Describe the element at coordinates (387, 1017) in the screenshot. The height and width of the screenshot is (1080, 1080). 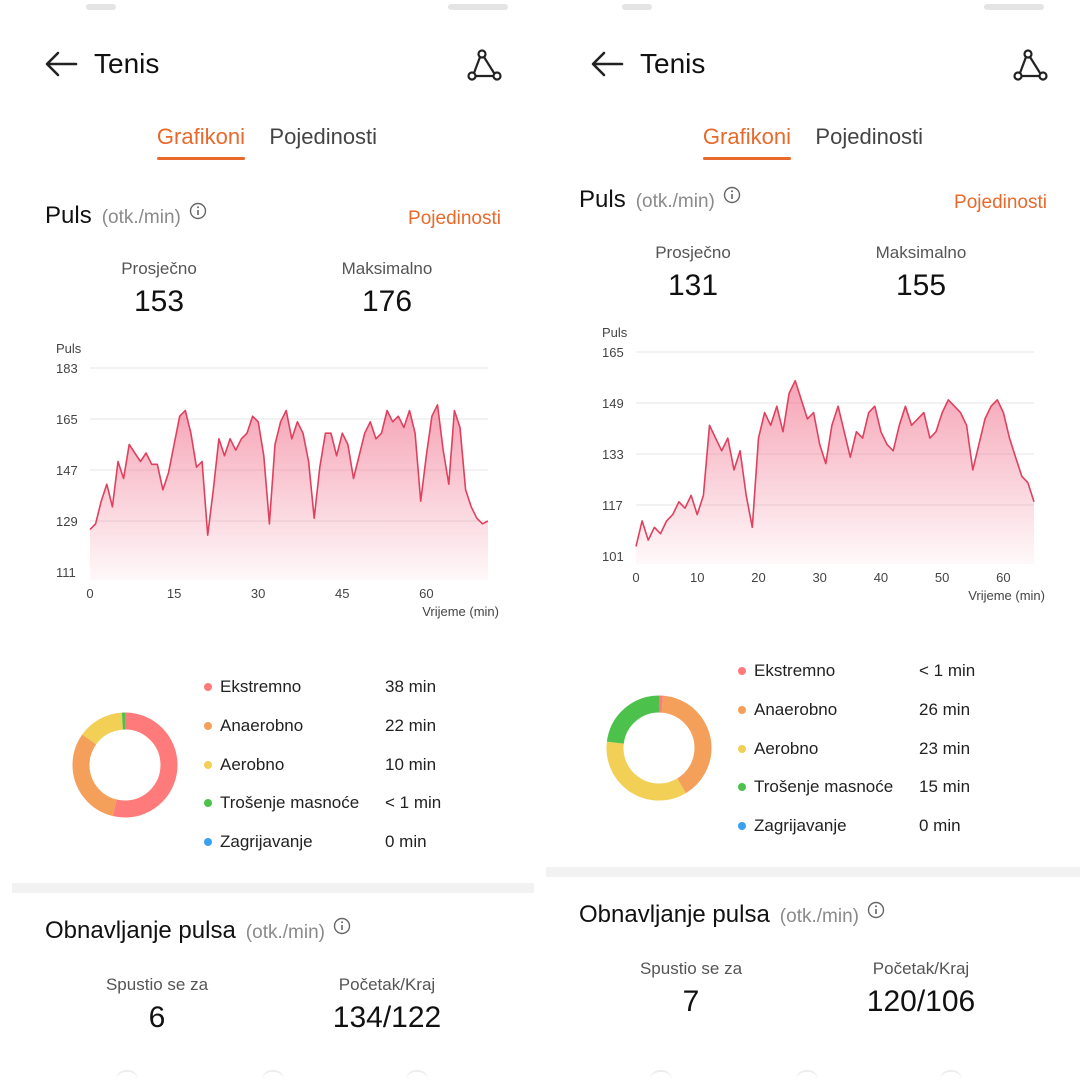
I see `hr-start-end-value: 134/122` at that location.